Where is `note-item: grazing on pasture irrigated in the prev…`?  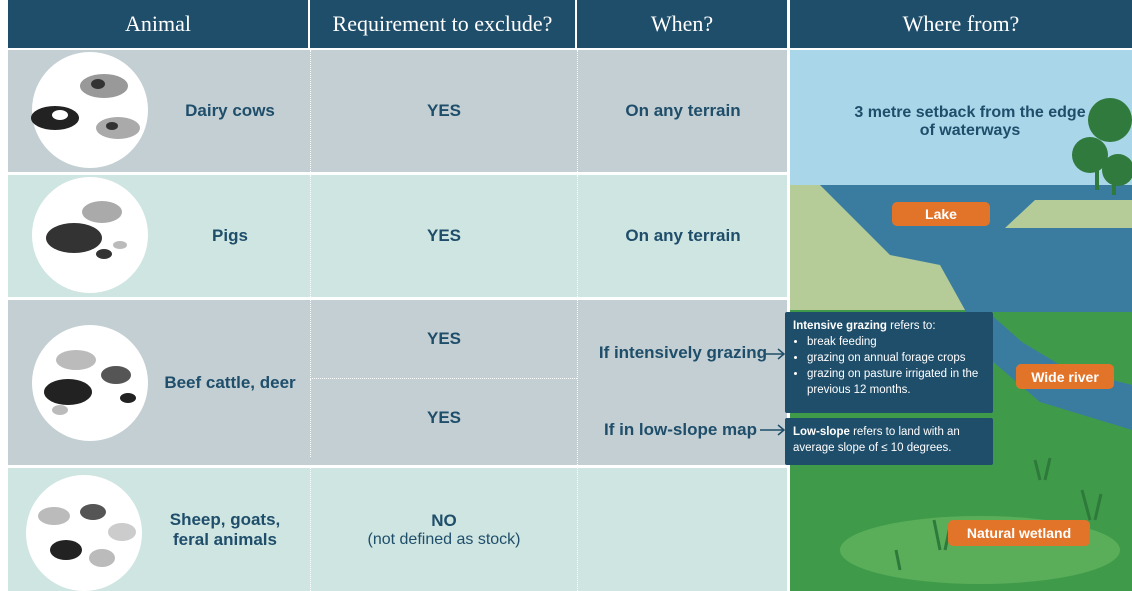 note-item: grazing on pasture irrigated in the prev… is located at coordinates (896, 382).